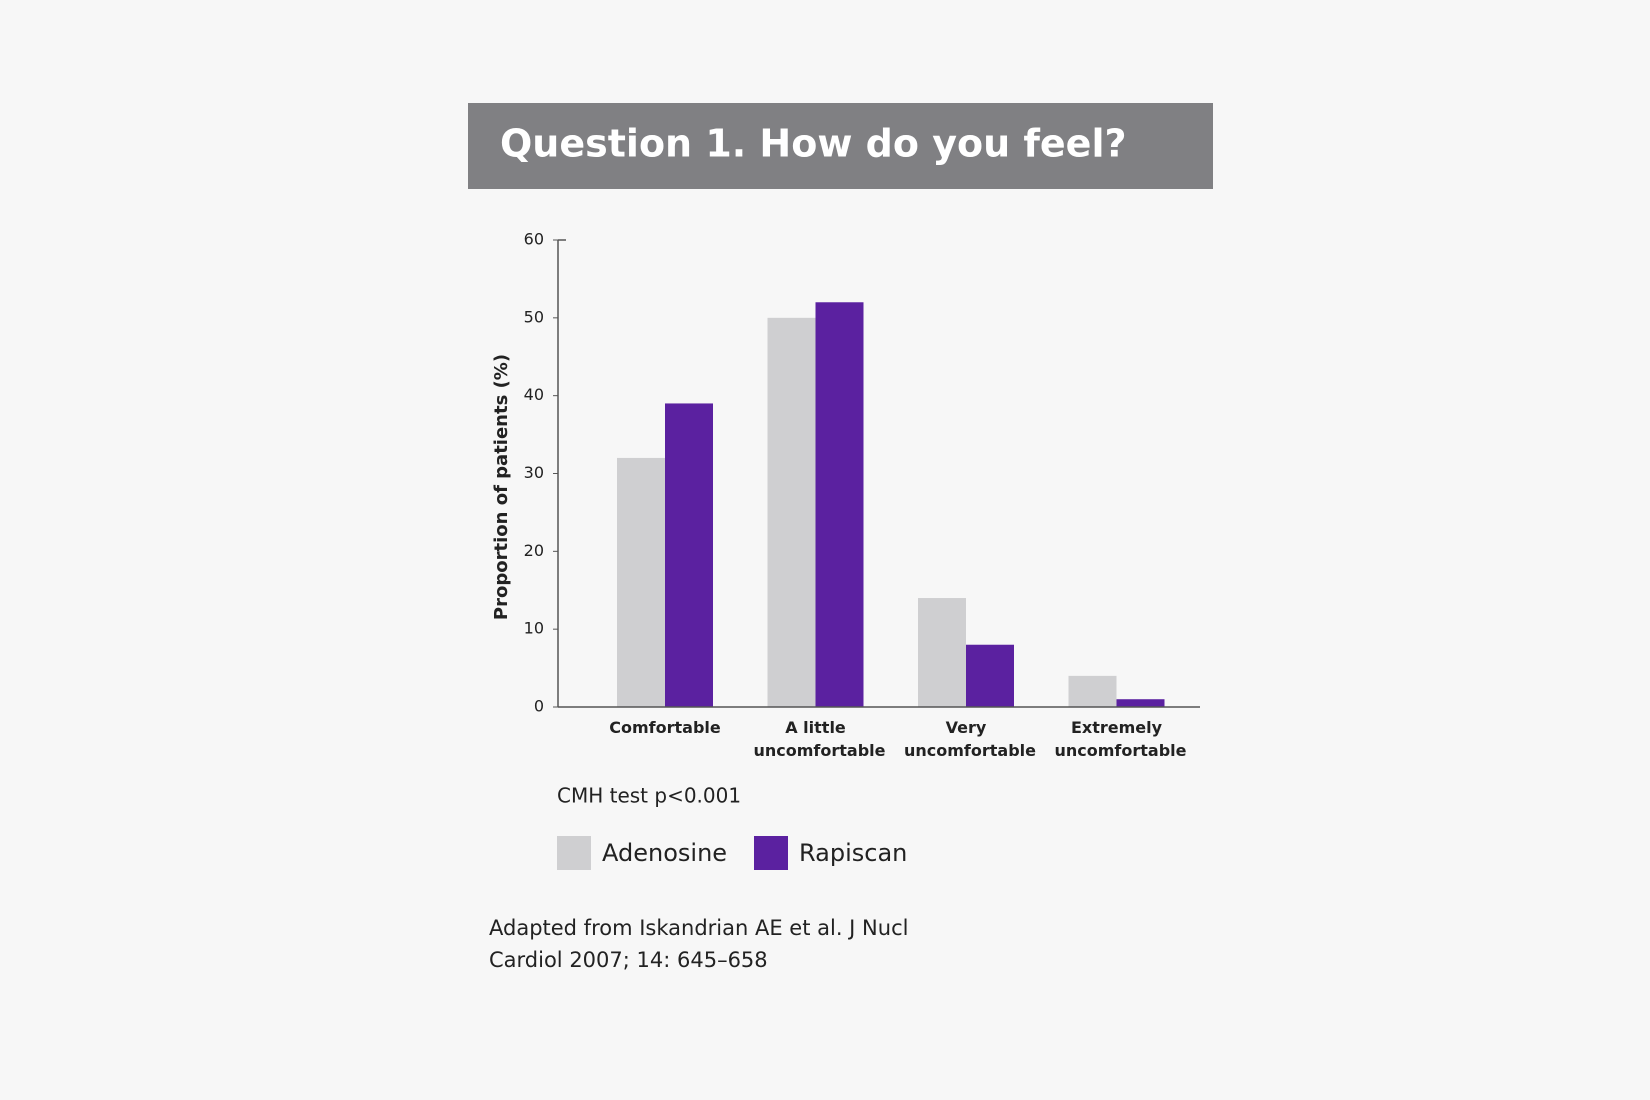 The width and height of the screenshot is (1650, 1100). I want to click on x-tick-box: Comfortable, so click(665, 727).